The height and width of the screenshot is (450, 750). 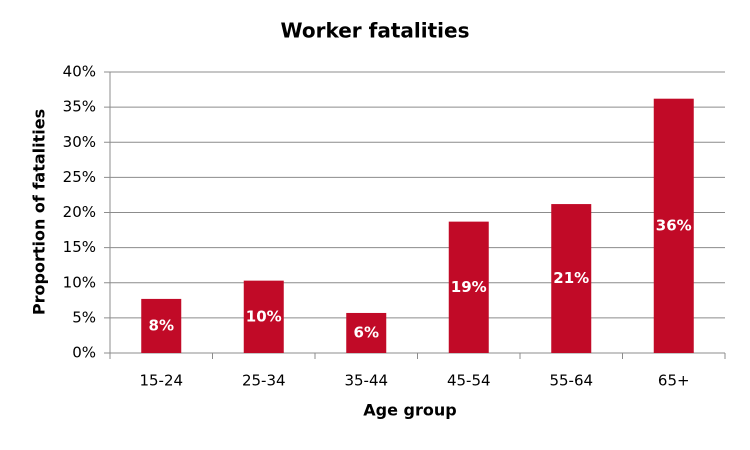 What do you see at coordinates (79, 142) in the screenshot?
I see `y-tick-label: 30%` at bounding box center [79, 142].